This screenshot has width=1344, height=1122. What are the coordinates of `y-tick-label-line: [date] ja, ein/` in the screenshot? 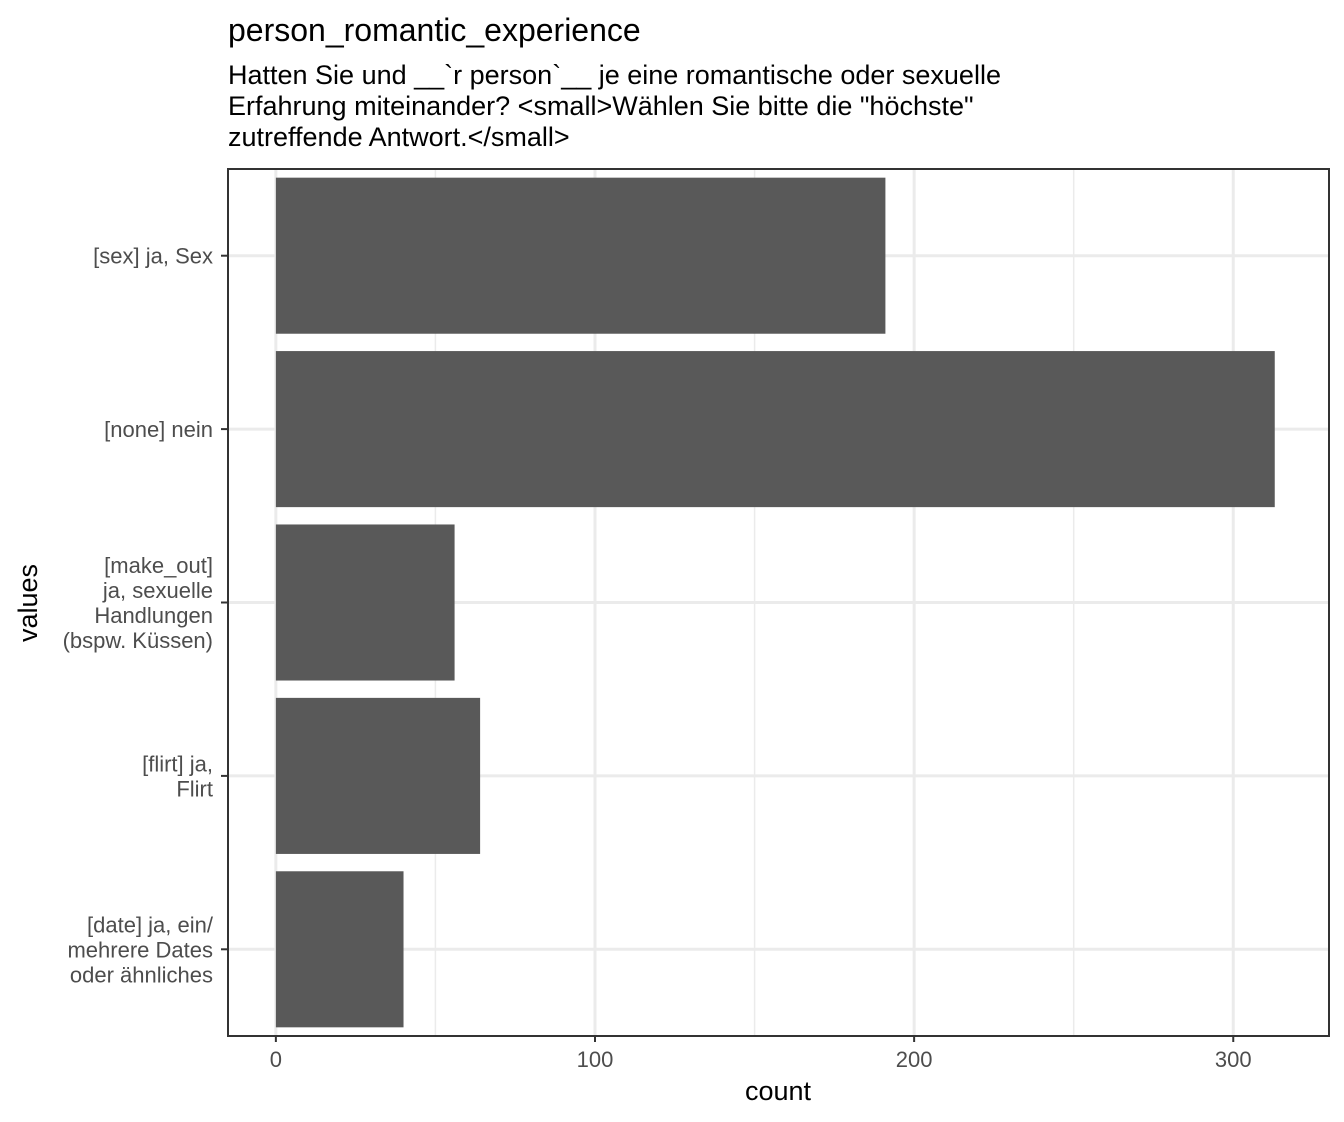 It's located at (150, 924).